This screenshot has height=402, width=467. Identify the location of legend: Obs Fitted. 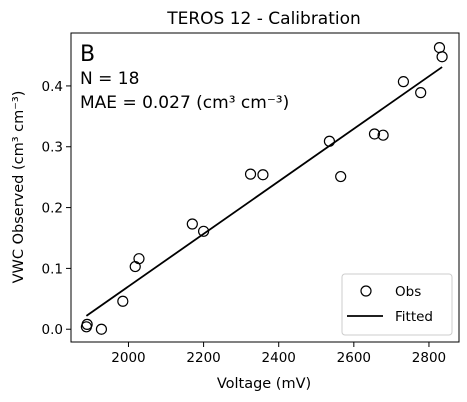
(397, 304).